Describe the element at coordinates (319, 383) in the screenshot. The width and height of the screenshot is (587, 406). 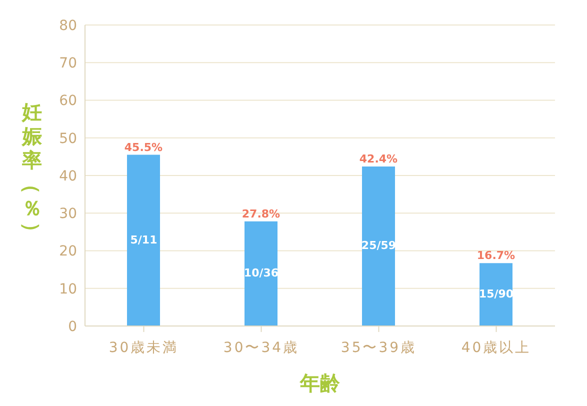
I see `x-axis-title: 年齢` at that location.